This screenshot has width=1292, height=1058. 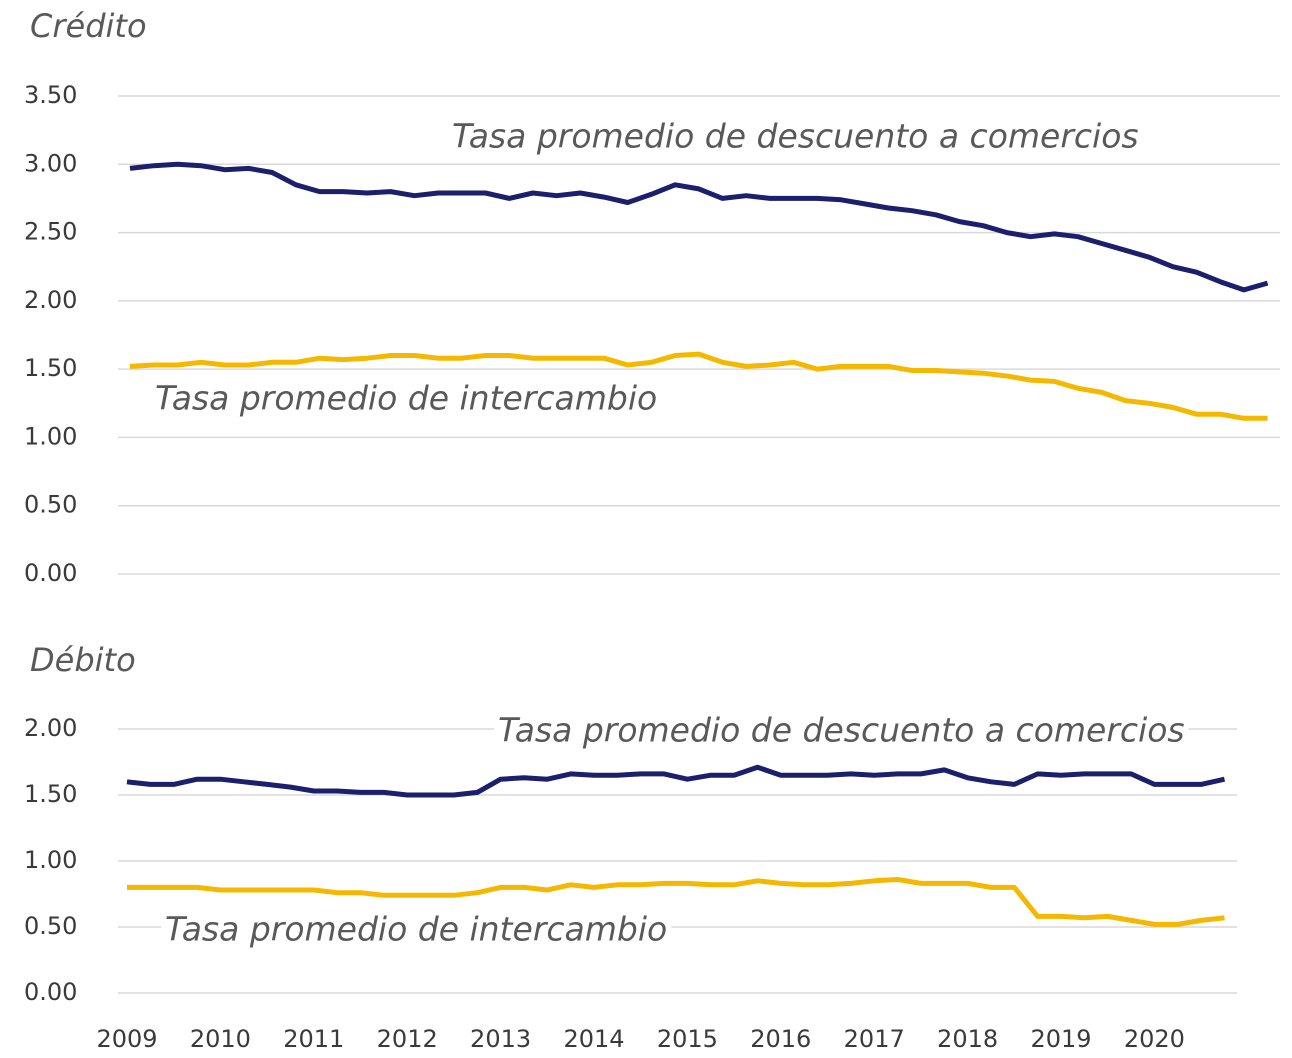 What do you see at coordinates (874, 1039) in the screenshot?
I see `x-tick-label: 2017` at bounding box center [874, 1039].